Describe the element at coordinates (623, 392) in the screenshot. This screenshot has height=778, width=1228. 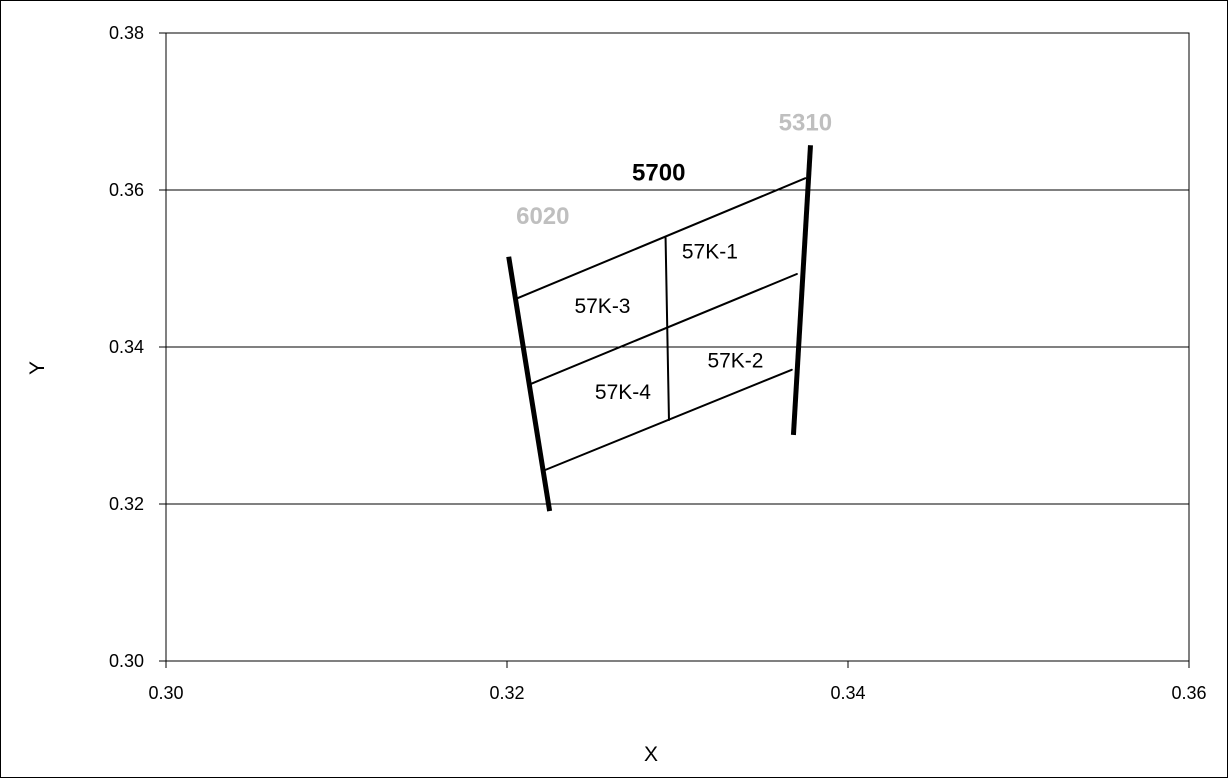
I see `annotation-57k-4: 57K-4` at that location.